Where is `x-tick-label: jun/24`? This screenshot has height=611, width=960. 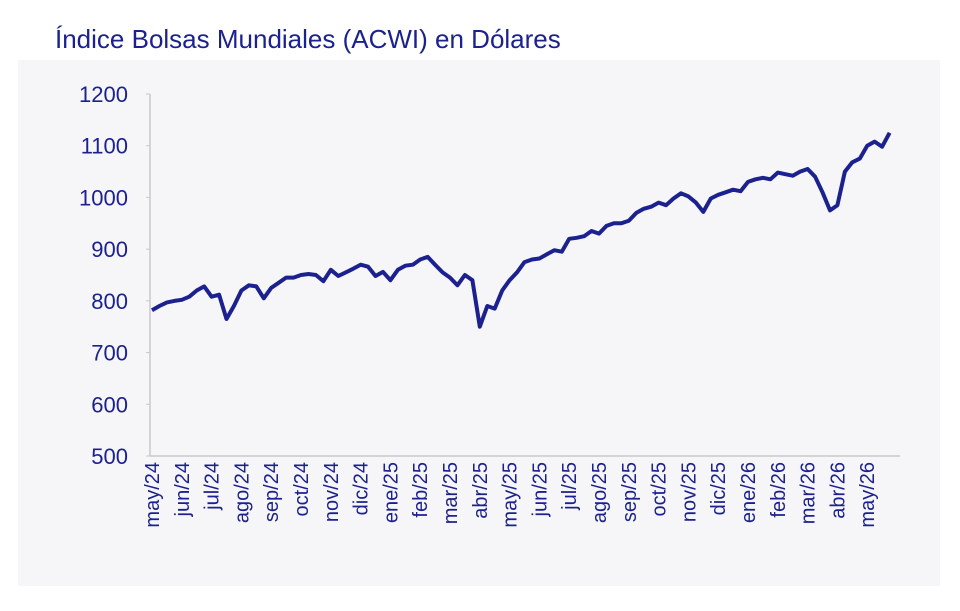
x-tick-label: jun/24 is located at coordinates (183, 490).